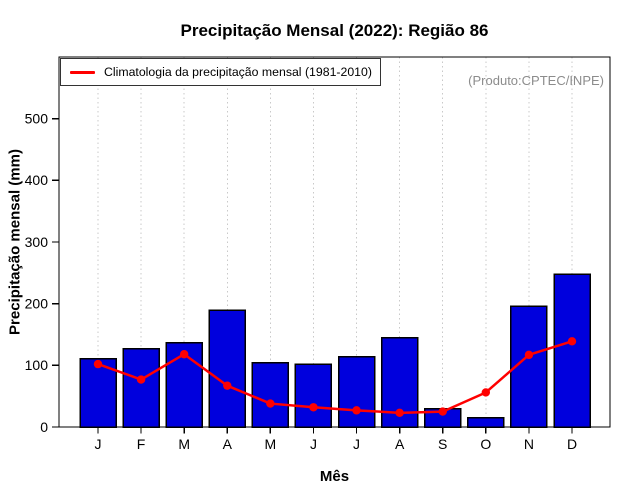 Image resolution: width=640 pixels, height=500 pixels. Describe the element at coordinates (141, 444) in the screenshot. I see `x-tick-label-1: F` at that location.